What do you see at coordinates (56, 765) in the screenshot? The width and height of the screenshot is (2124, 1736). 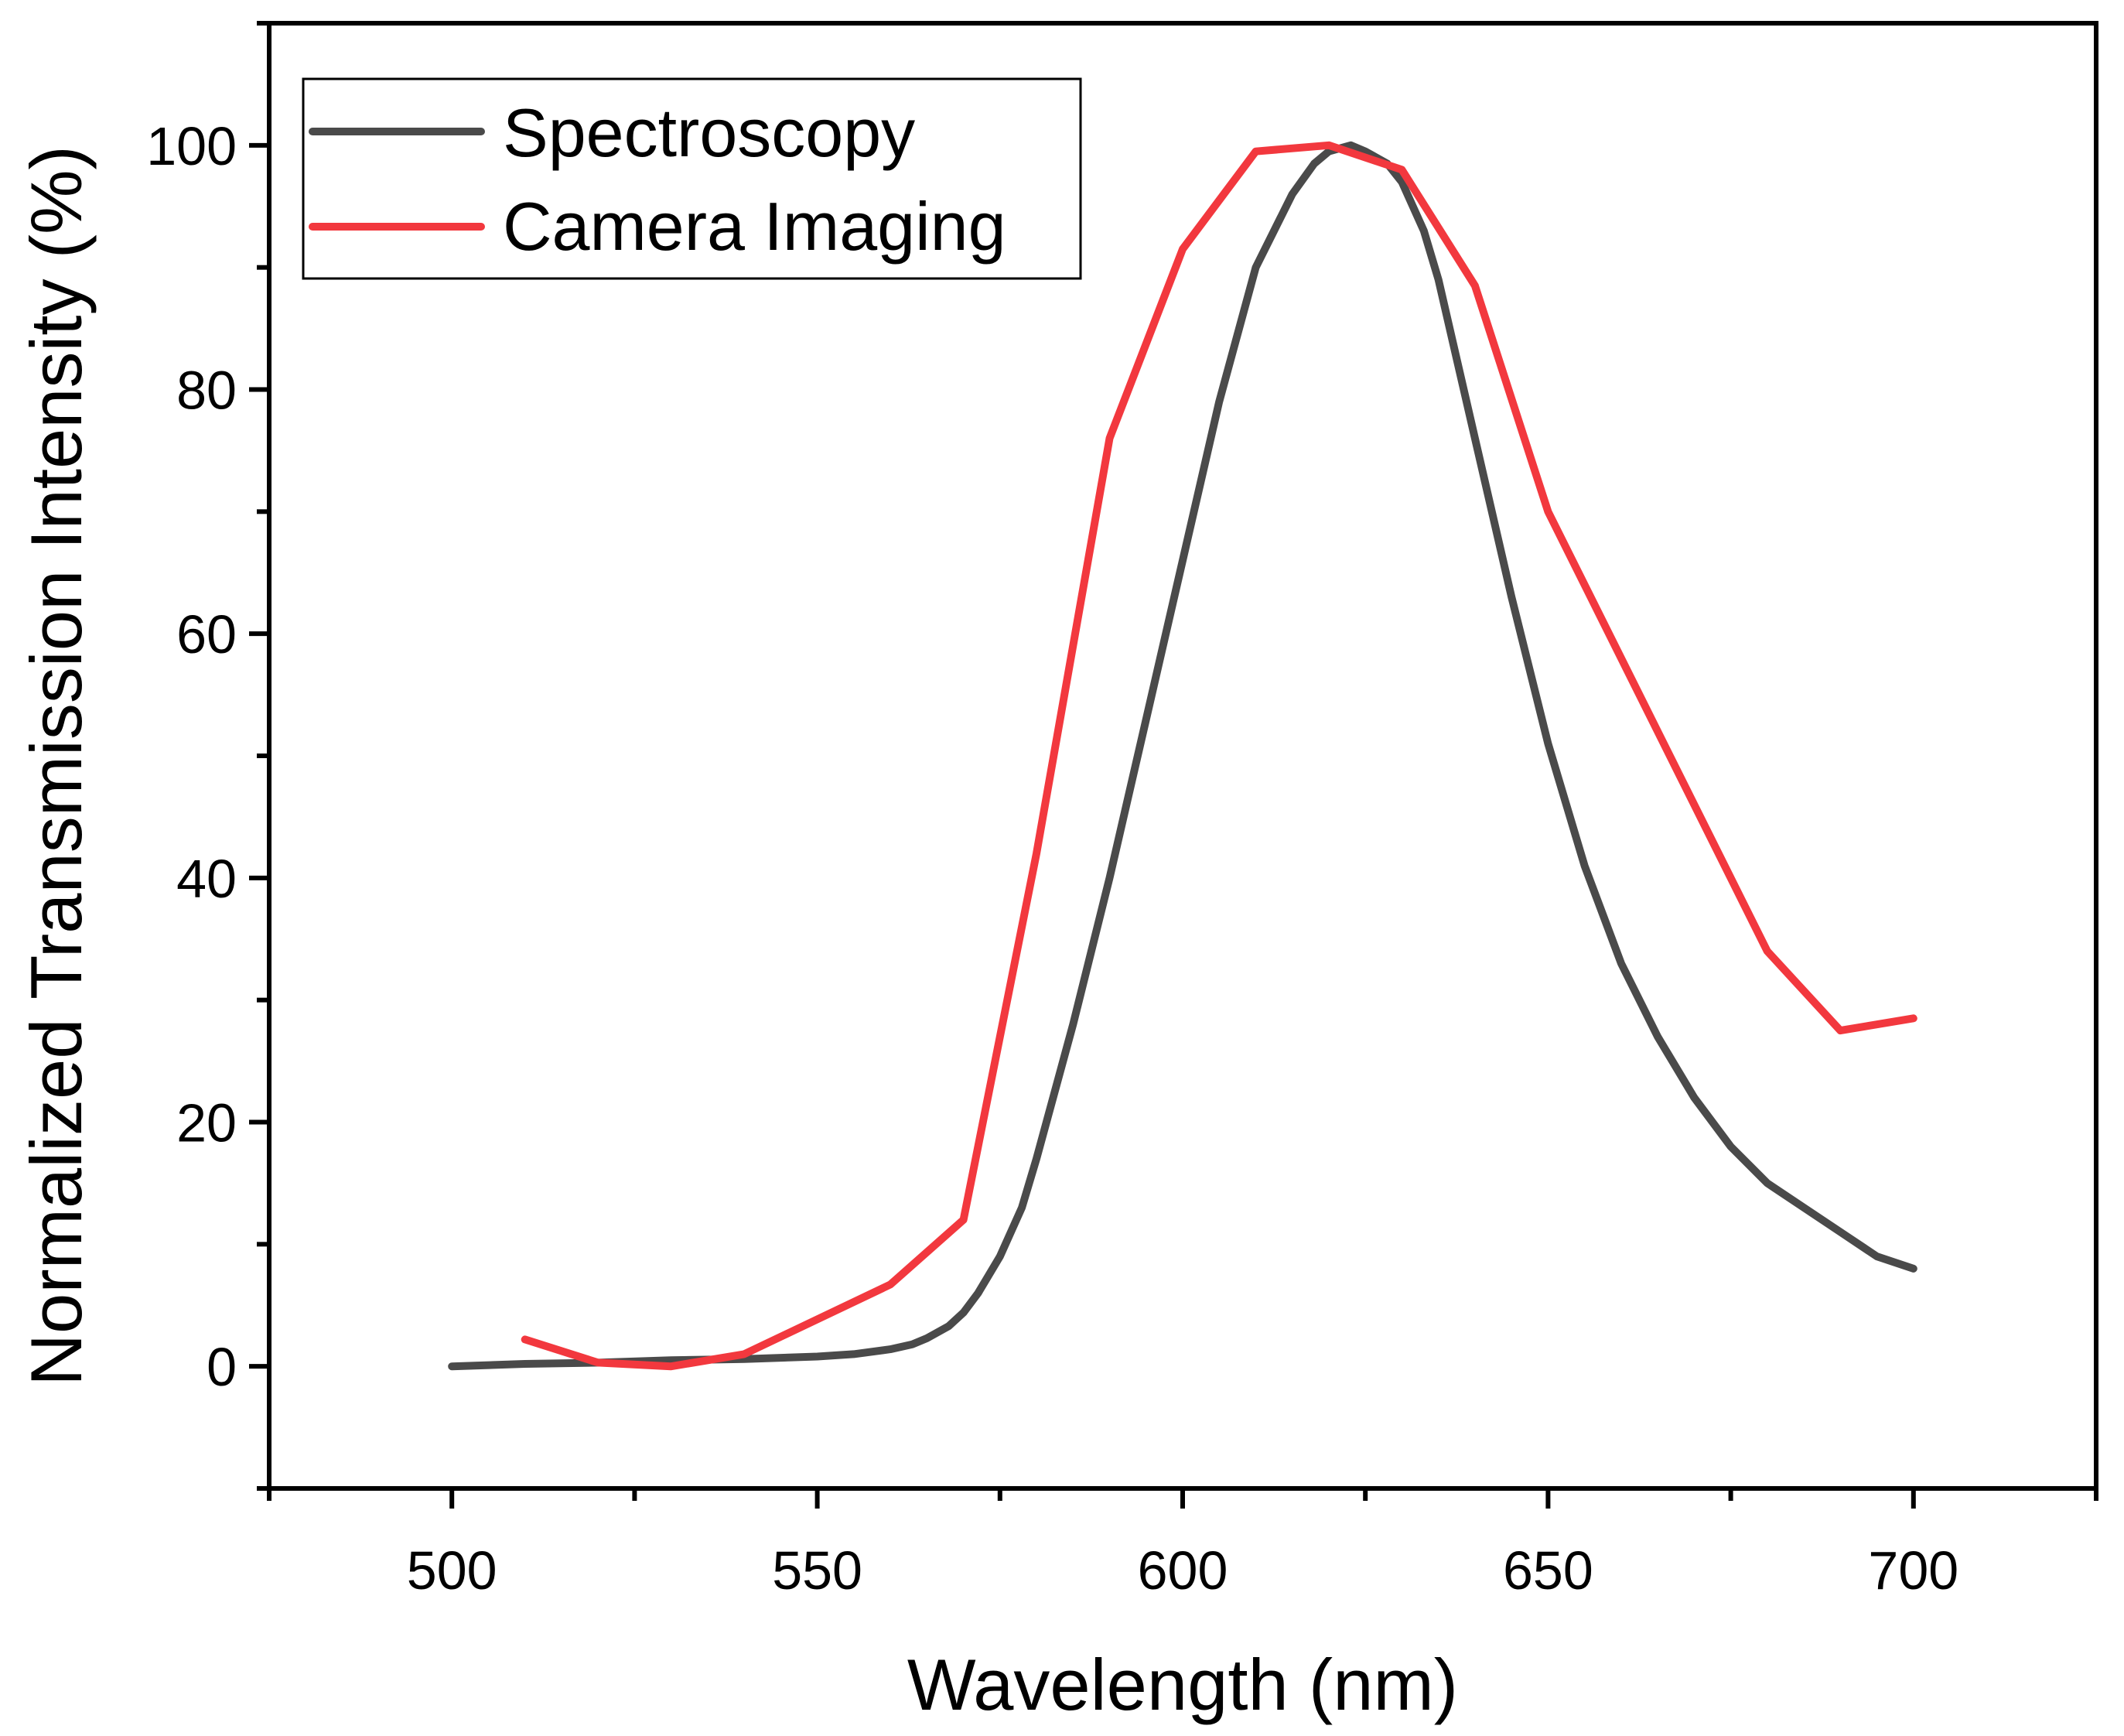 I see `y-axis-title: Normalized Transmission Intensity (%)` at bounding box center [56, 765].